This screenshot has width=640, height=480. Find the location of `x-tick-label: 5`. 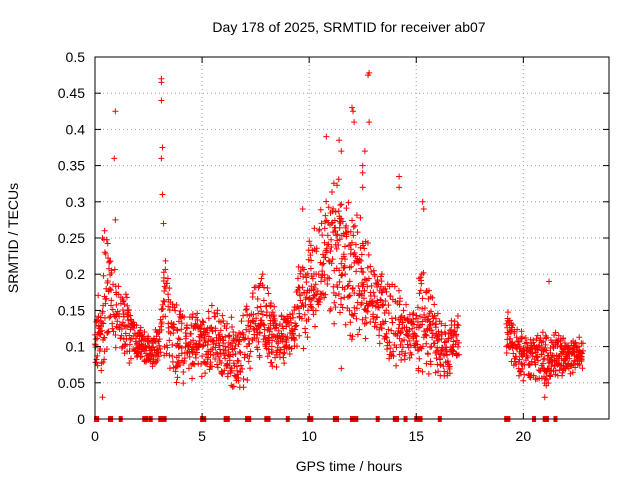

x-tick-label: 5 is located at coordinates (202, 436).